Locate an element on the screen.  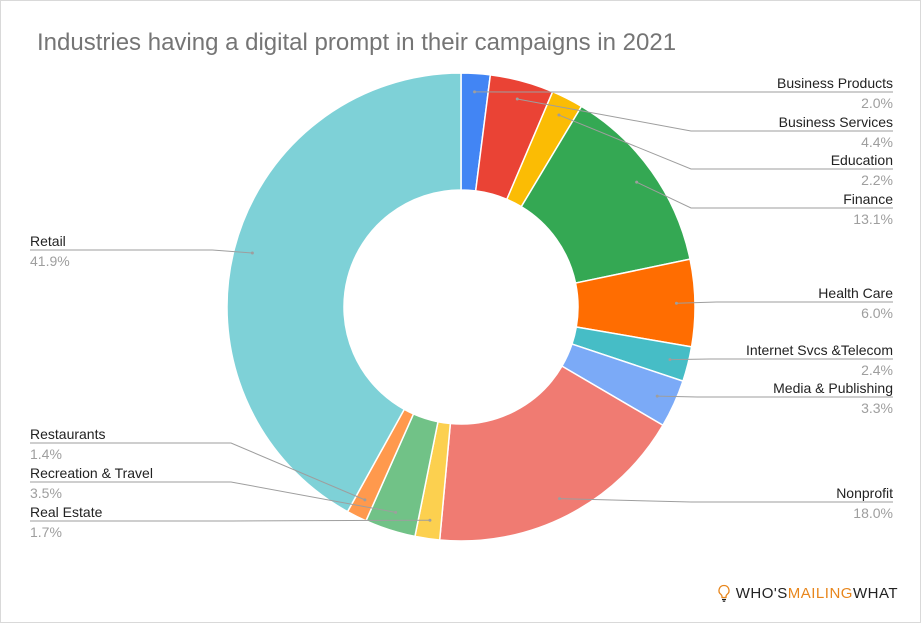
leader-line-real-estate is located at coordinates (230, 520).